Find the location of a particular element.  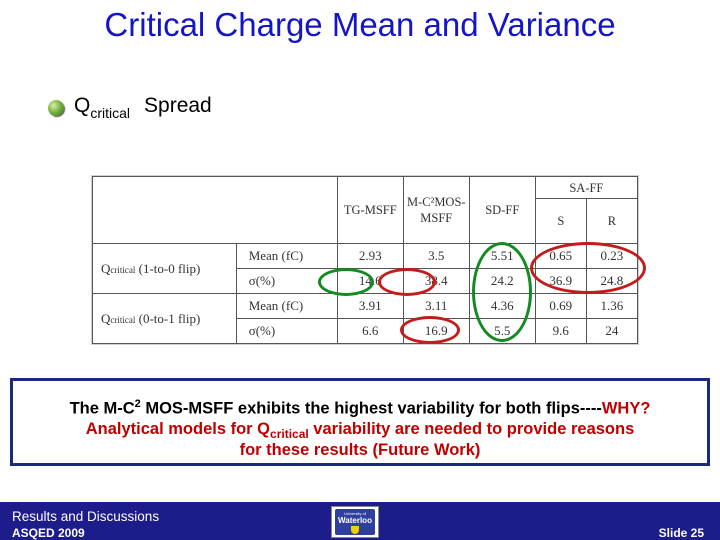

col-header-sd-ff: SD-FF is located at coordinates (502, 210).